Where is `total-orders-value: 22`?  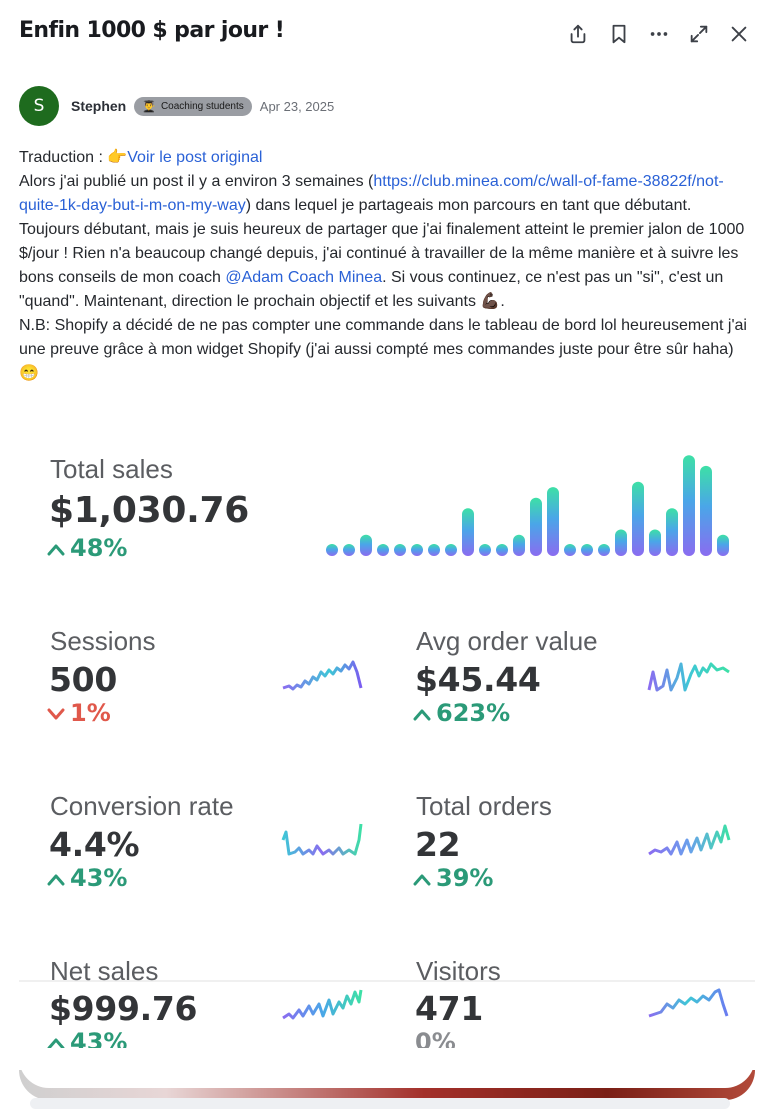
total-orders-value: 22 is located at coordinates (438, 844).